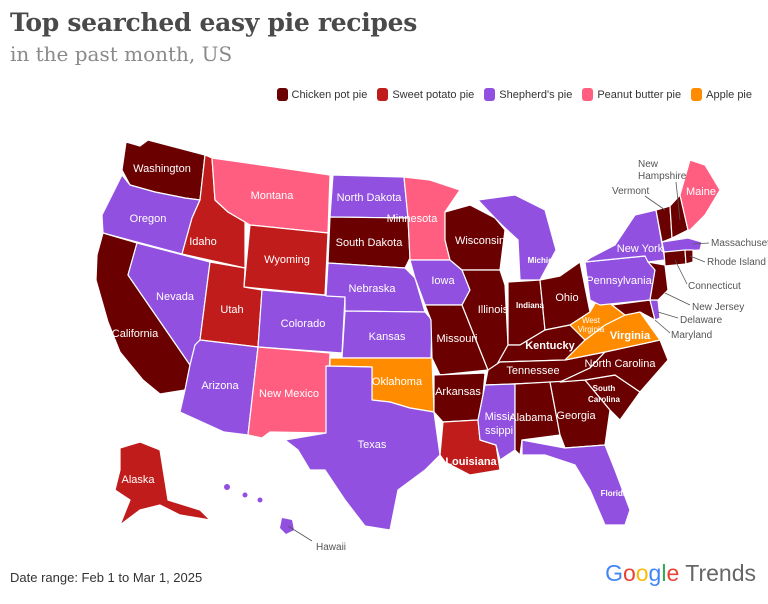  I want to click on label-oklahoma: Oklahoma, so click(397, 382).